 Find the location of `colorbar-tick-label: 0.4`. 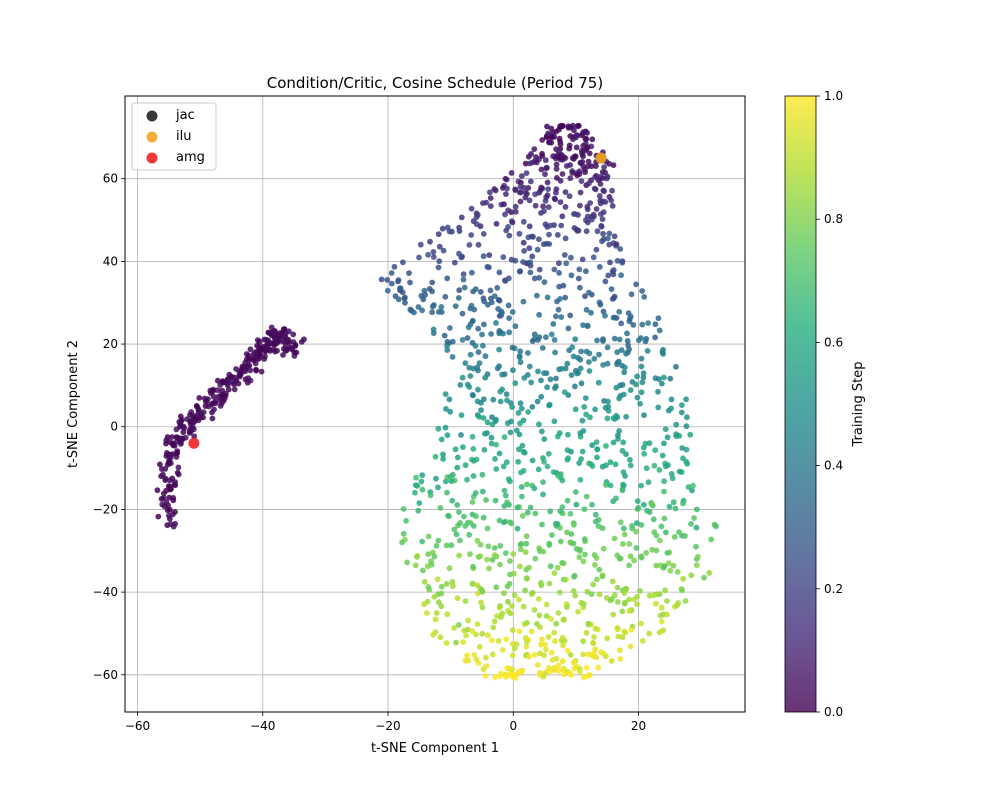

colorbar-tick-label: 0.4 is located at coordinates (833, 466).